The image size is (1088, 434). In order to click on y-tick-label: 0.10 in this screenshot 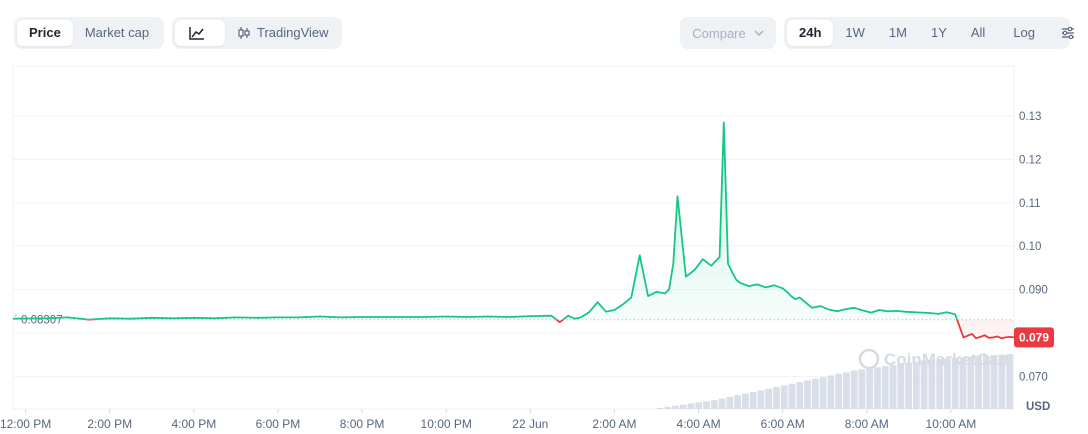, I will do `click(1030, 247)`.